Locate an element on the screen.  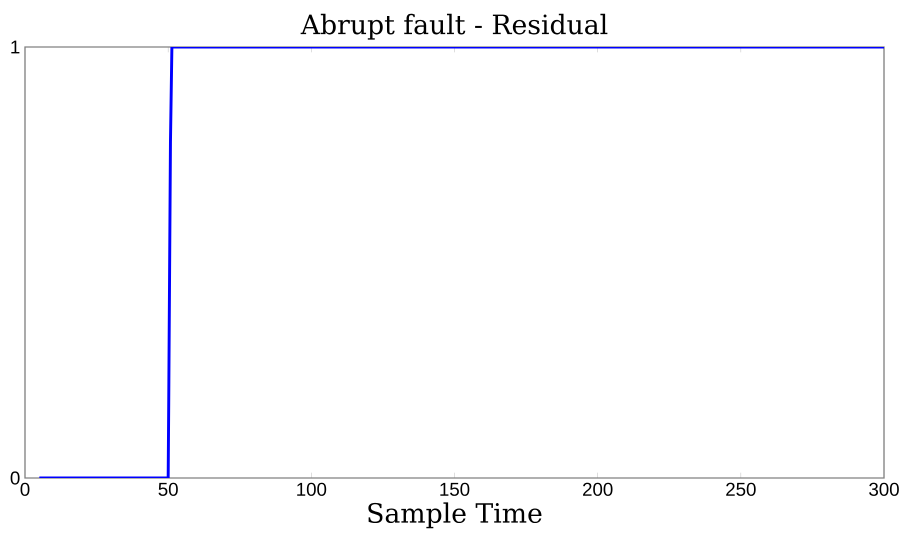
x-tick-label: 50 is located at coordinates (168, 489).